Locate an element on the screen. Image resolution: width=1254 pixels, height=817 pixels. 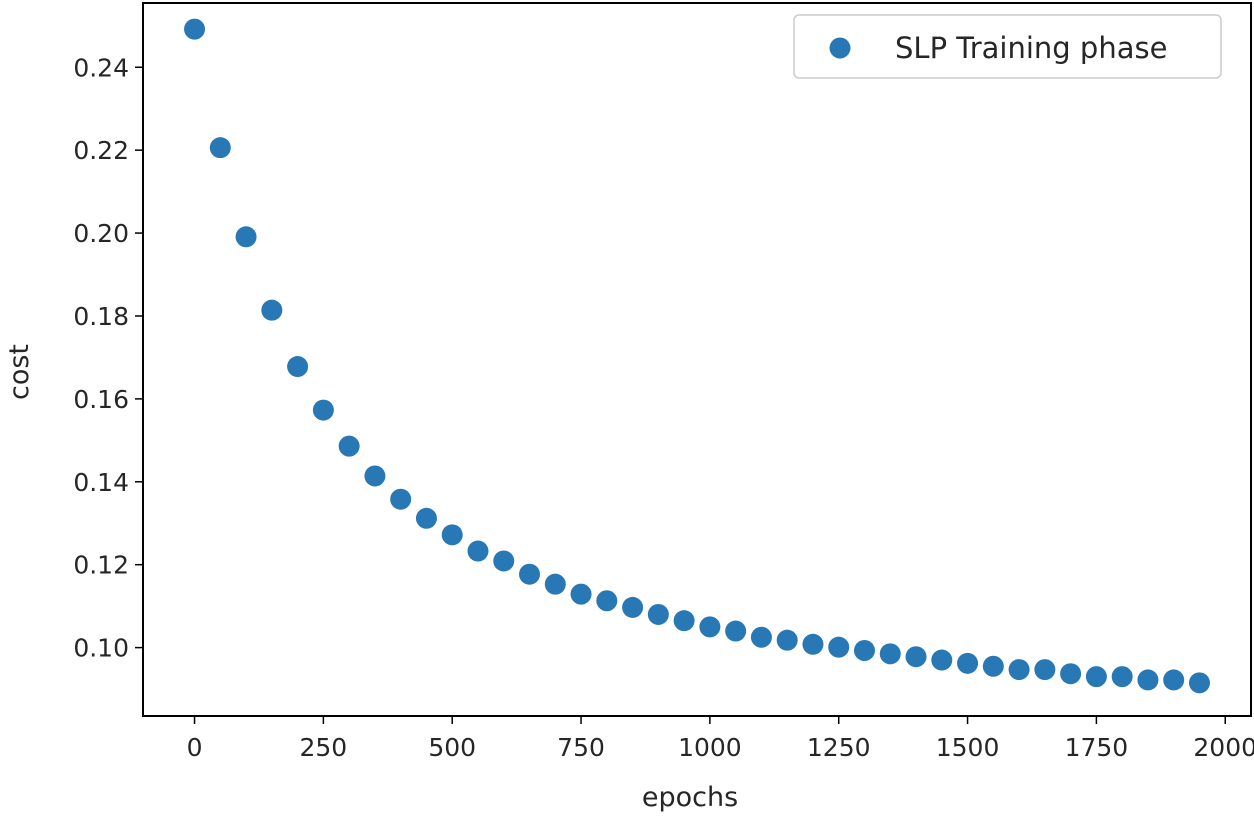
y-axis-label: cost is located at coordinates (19, 372).